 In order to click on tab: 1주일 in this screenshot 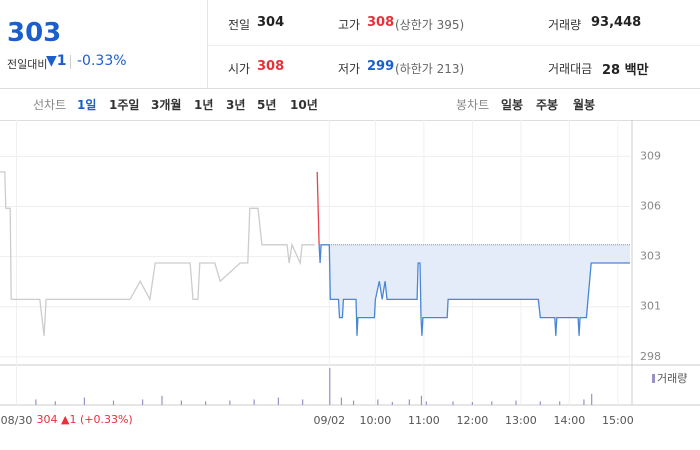, I will do `click(124, 105)`.